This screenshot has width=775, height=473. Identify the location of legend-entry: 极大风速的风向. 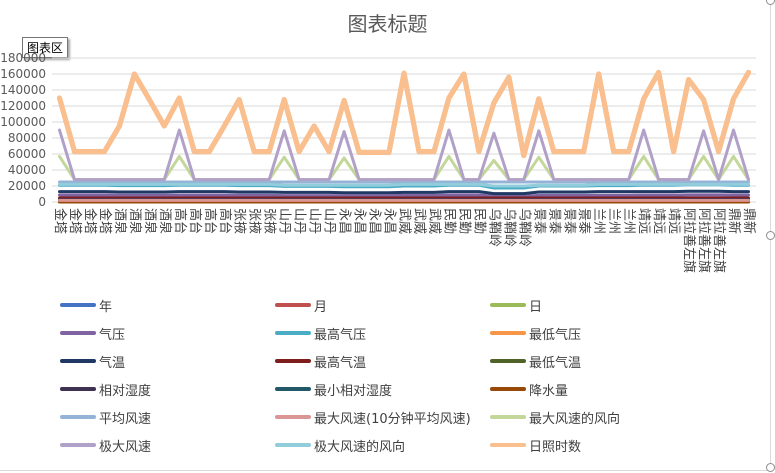
(340, 445).